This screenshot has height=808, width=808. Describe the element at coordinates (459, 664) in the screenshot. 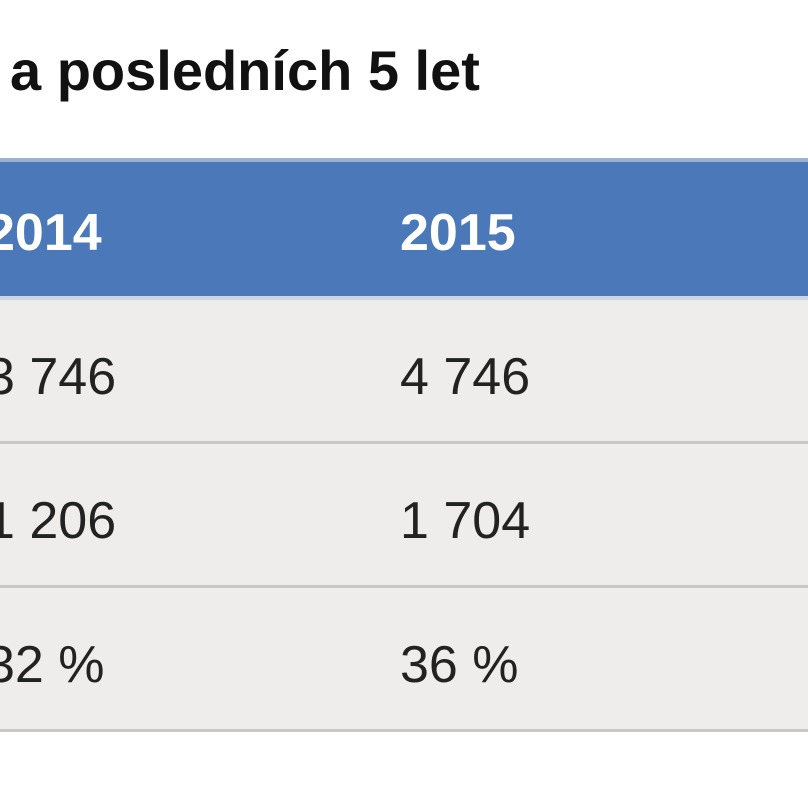

I see `table-cell: 36 %` at that location.